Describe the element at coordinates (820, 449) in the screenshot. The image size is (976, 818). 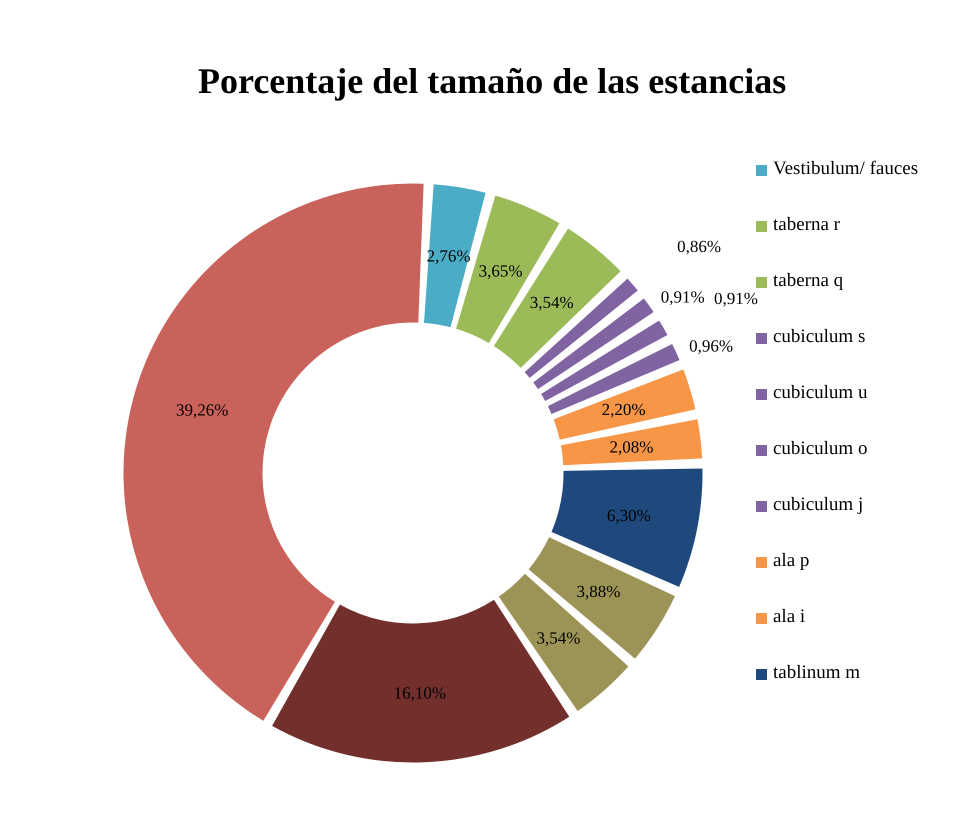
I see `legend-label: cubiculum o` at that location.